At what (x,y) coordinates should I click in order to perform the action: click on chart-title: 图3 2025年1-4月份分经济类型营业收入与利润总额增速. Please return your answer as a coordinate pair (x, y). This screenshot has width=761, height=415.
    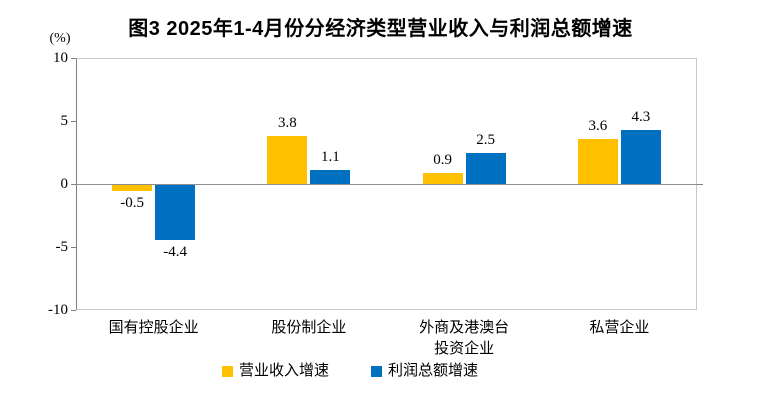
    Looking at the image, I should click on (380, 29).